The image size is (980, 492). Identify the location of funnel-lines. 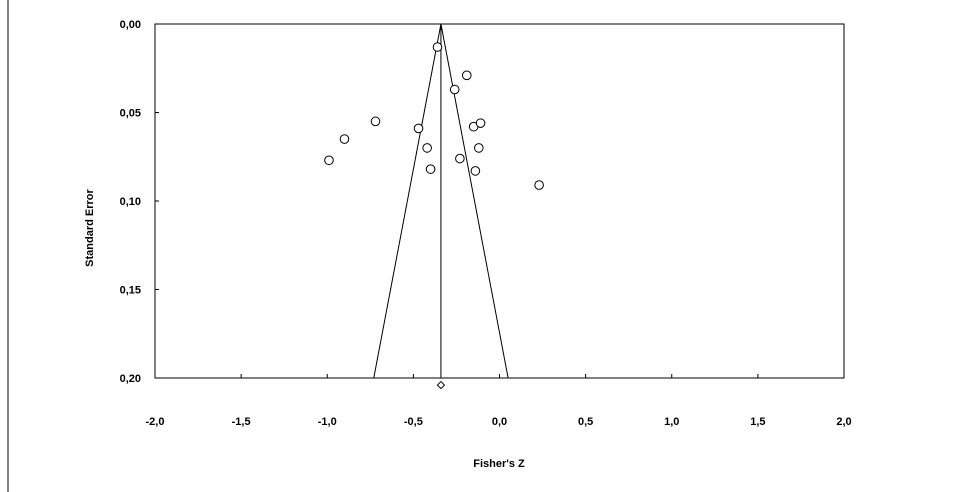
(441, 201).